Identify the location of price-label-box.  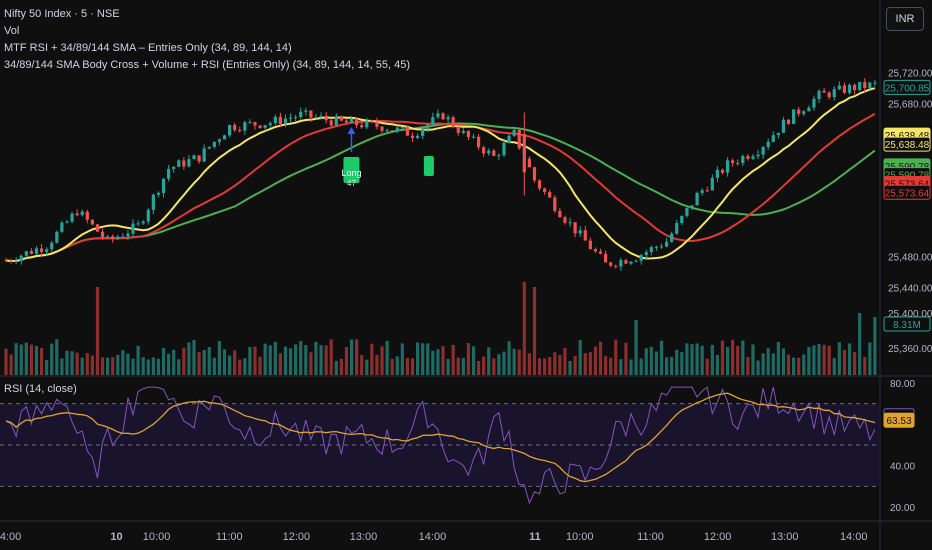
(907, 324).